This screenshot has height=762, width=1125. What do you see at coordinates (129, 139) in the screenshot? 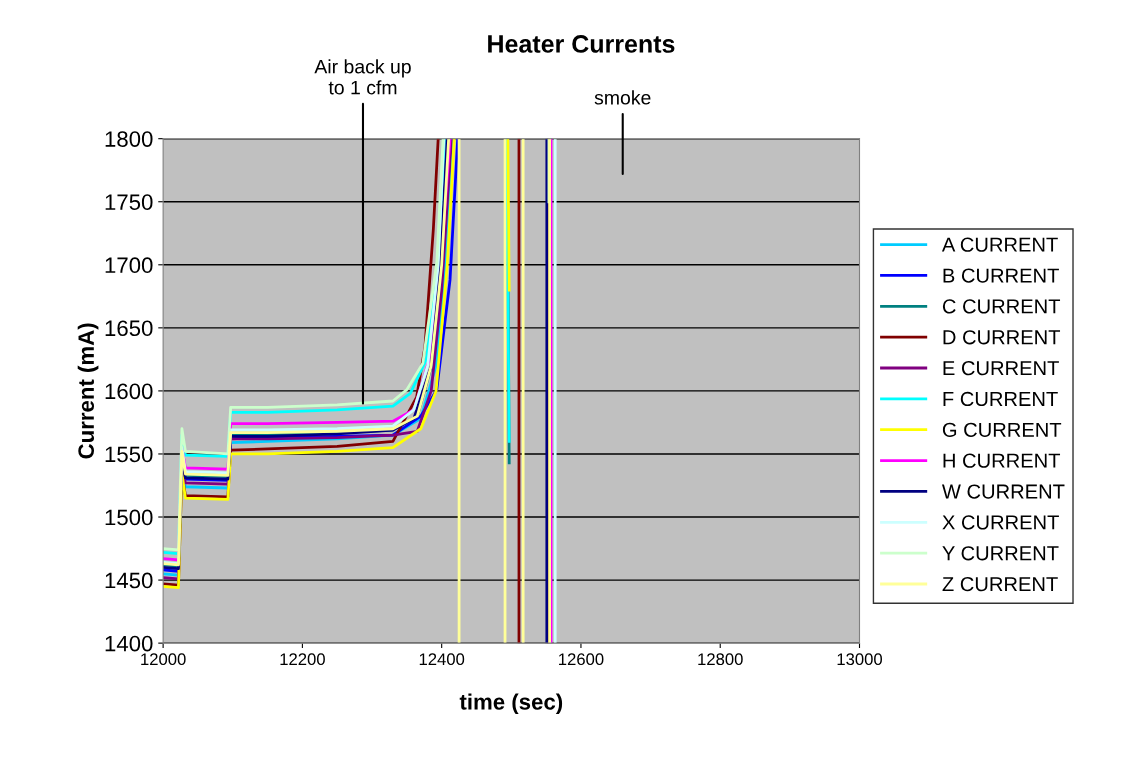
I see `y-tick-label: 1800` at bounding box center [129, 139].